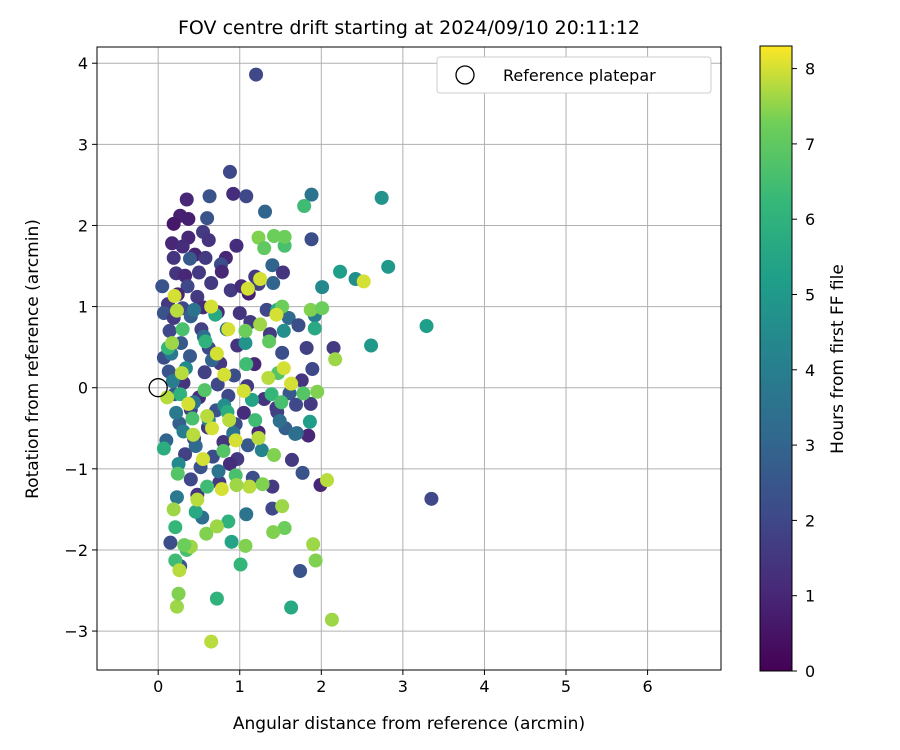 The image size is (900, 750). Describe the element at coordinates (810, 596) in the screenshot. I see `colorbar-tick-label: 1` at that location.